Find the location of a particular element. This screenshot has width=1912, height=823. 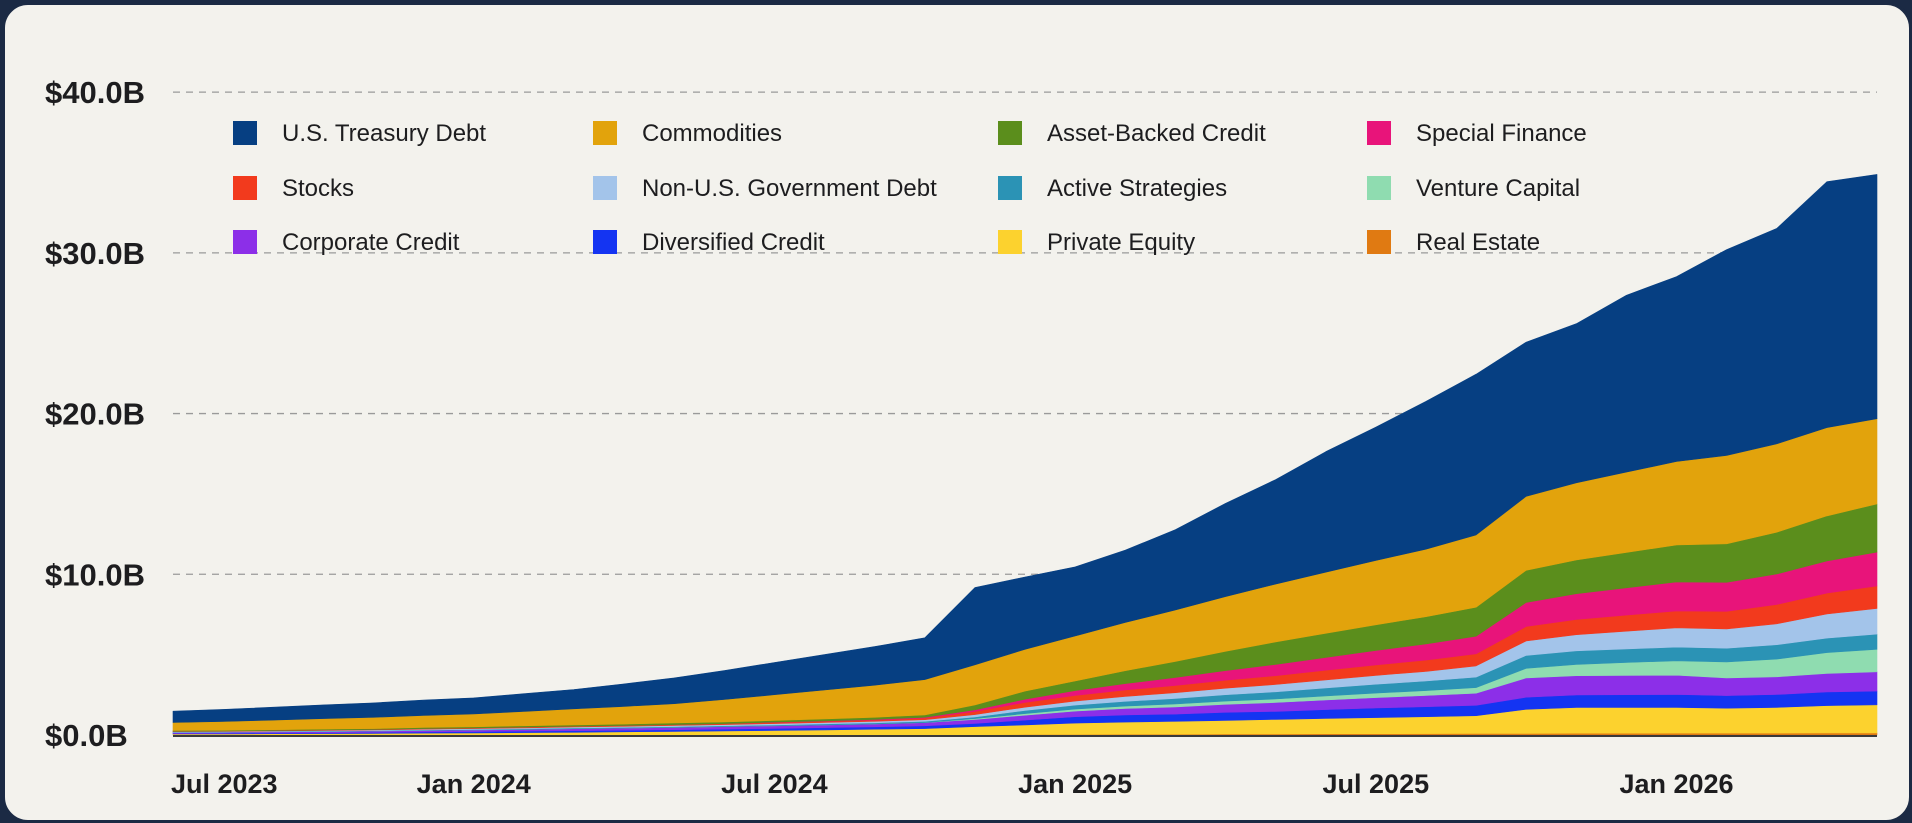

legend-item-commodities: Commodities is located at coordinates (687, 133).